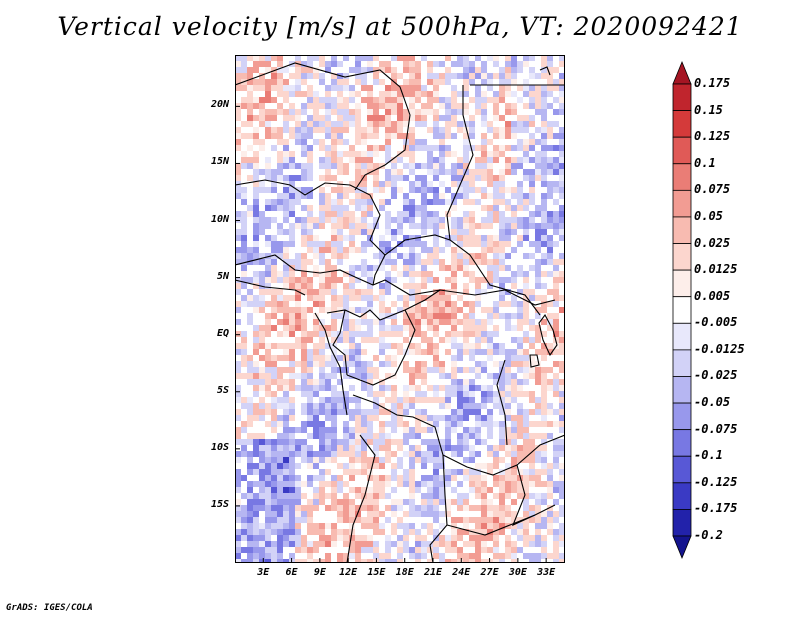 The image size is (800, 618). I want to click on border-line, so click(340, 342).